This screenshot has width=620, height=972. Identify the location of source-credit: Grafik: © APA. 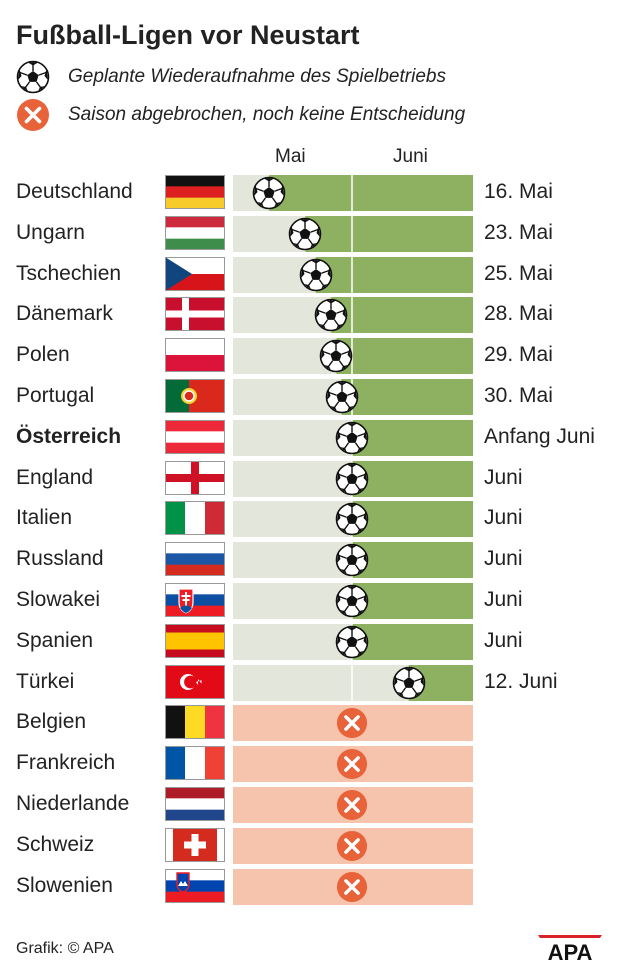
(65, 948).